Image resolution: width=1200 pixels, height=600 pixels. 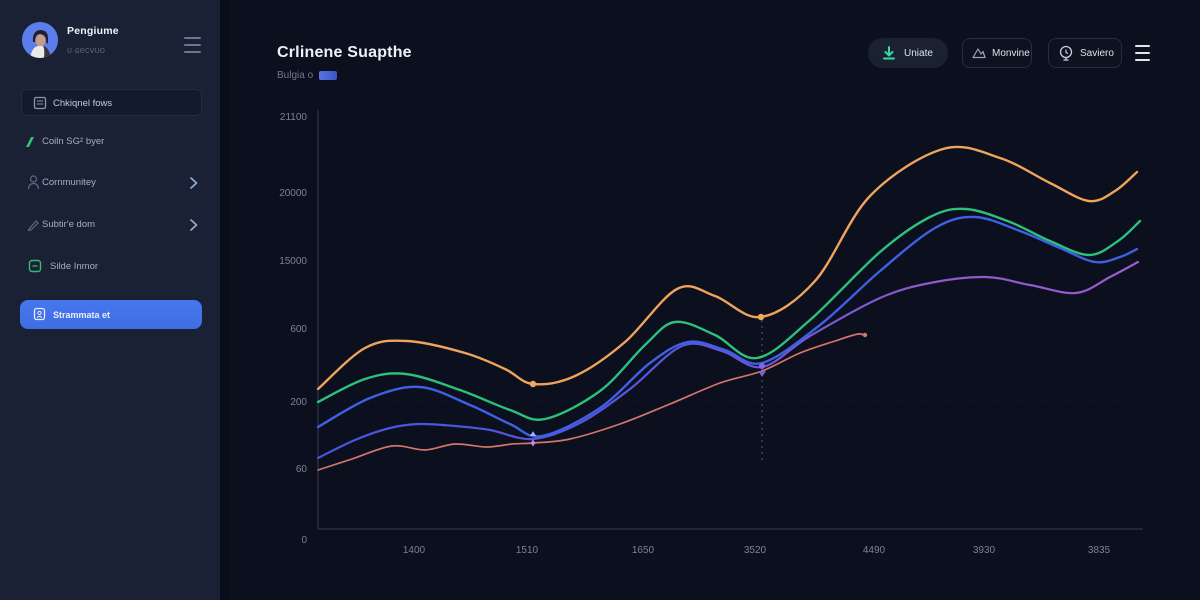 What do you see at coordinates (755, 550) in the screenshot?
I see `svg-text: 3520` at bounding box center [755, 550].